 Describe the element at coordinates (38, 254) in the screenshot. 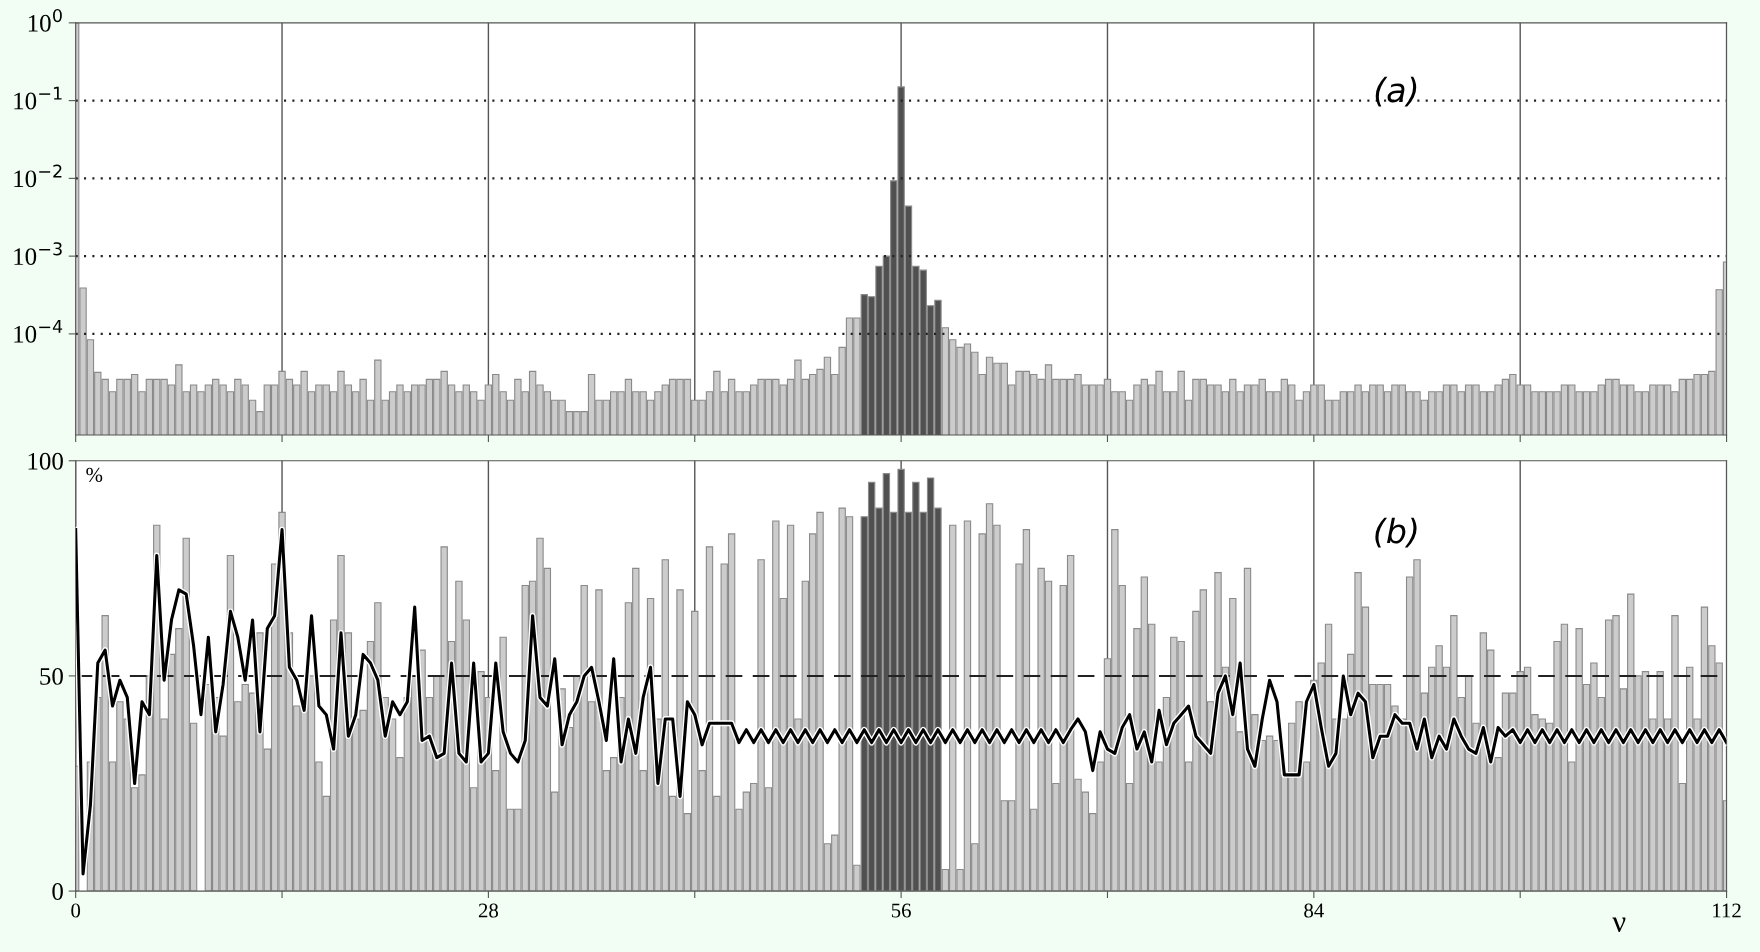

I see `y-tick-label: 10$^{−3}$` at that location.